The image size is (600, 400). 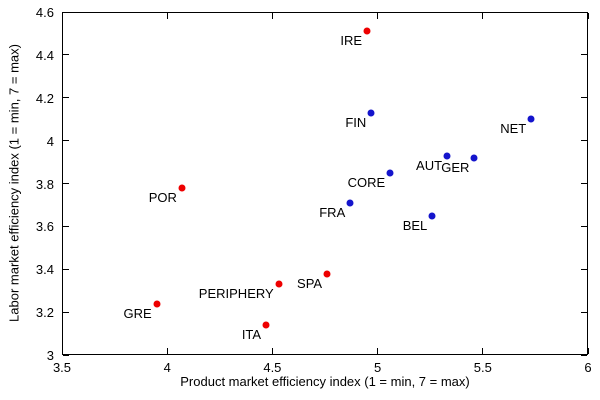 I want to click on data-point-net, so click(x=531, y=119).